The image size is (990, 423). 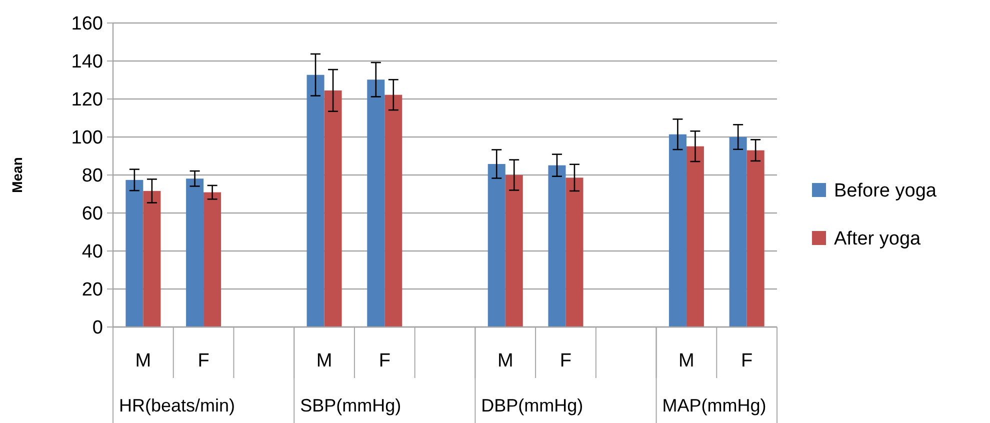 What do you see at coordinates (92, 290) in the screenshot?
I see `y-tick-label: 20` at bounding box center [92, 290].